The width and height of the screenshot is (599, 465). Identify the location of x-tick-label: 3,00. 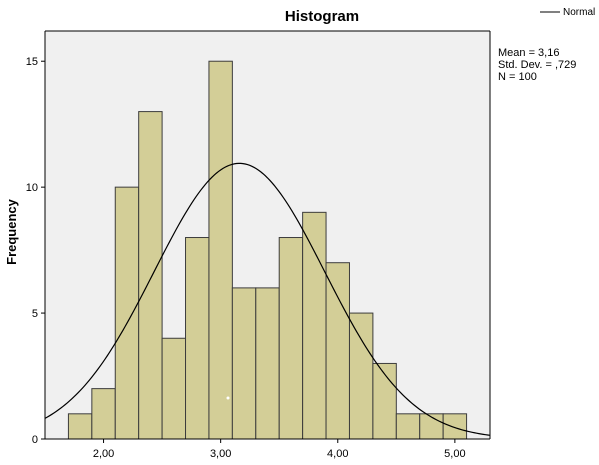
(220, 454).